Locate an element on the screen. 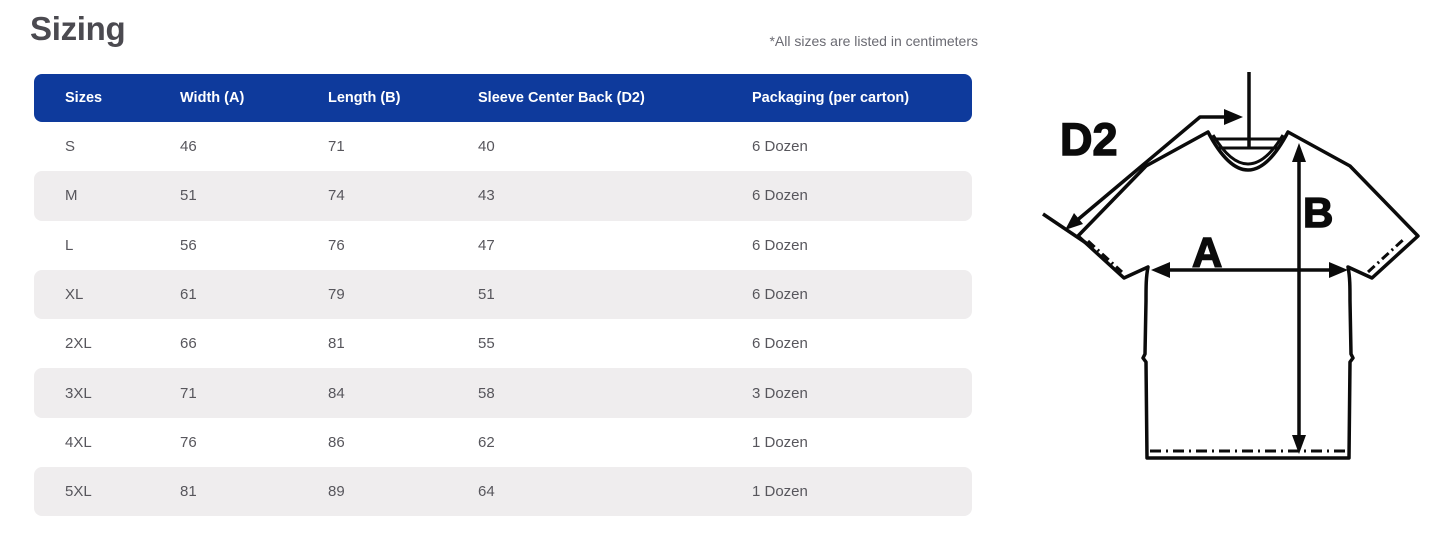  table-cell: 62 is located at coordinates (486, 442).